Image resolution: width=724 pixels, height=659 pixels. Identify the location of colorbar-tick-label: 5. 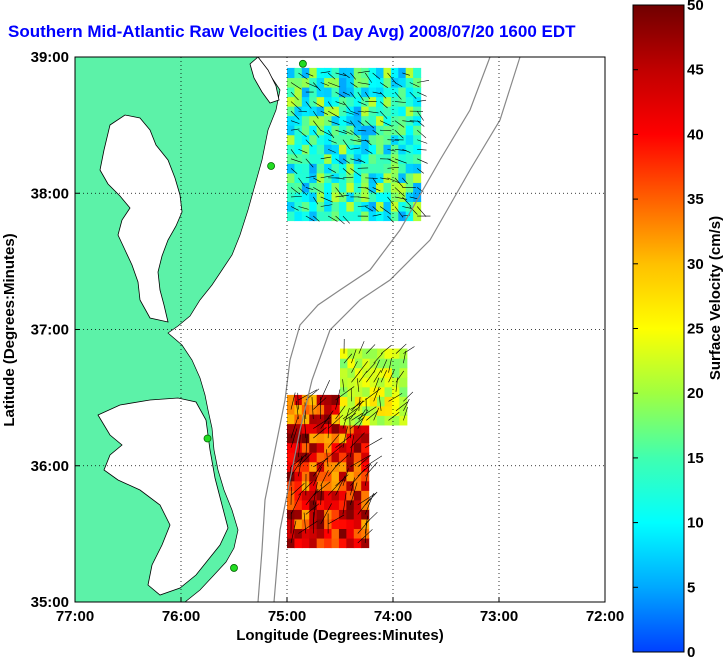
(691, 587).